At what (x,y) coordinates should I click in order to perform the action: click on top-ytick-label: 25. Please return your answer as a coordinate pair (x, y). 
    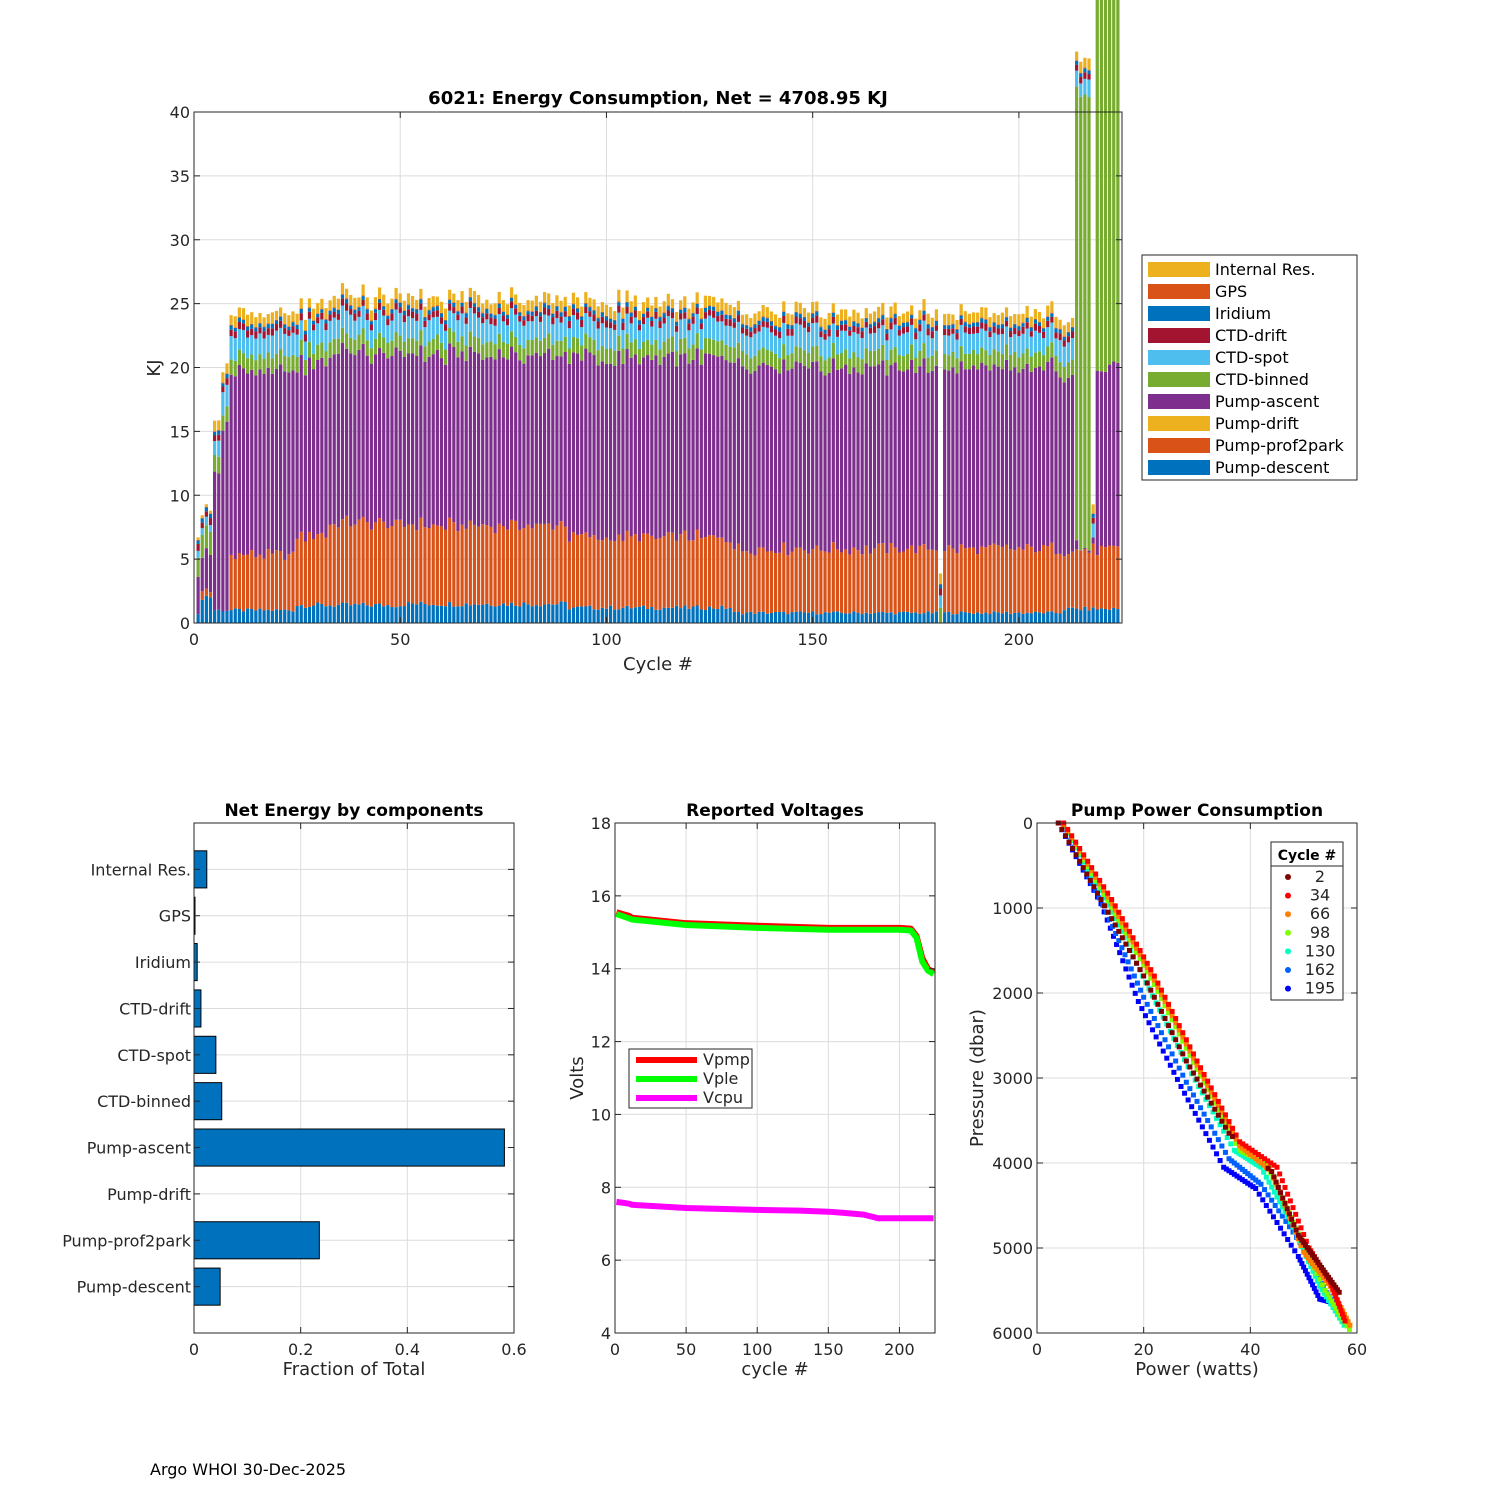
    Looking at the image, I should click on (180, 304).